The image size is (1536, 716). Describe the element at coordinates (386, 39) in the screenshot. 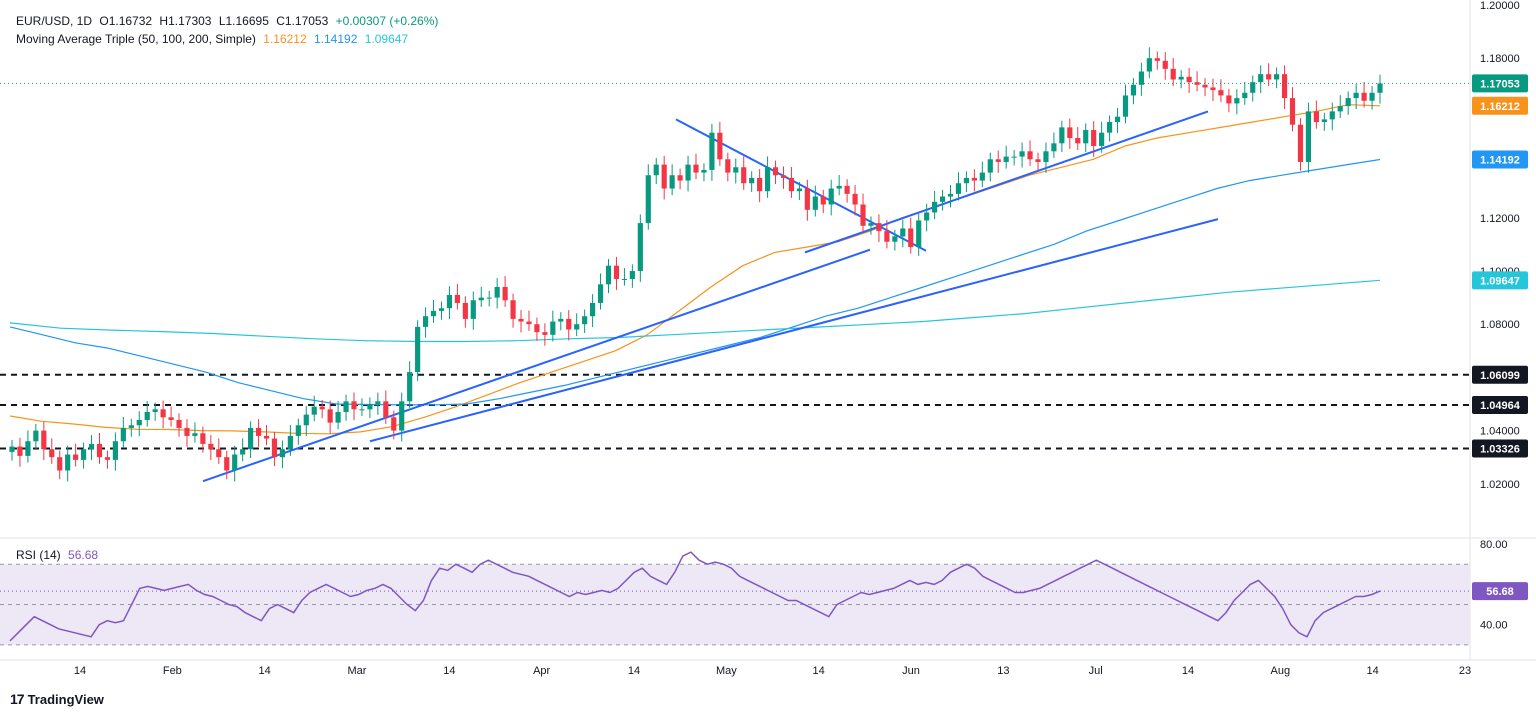

I see `ma200-value: 1.09647` at that location.